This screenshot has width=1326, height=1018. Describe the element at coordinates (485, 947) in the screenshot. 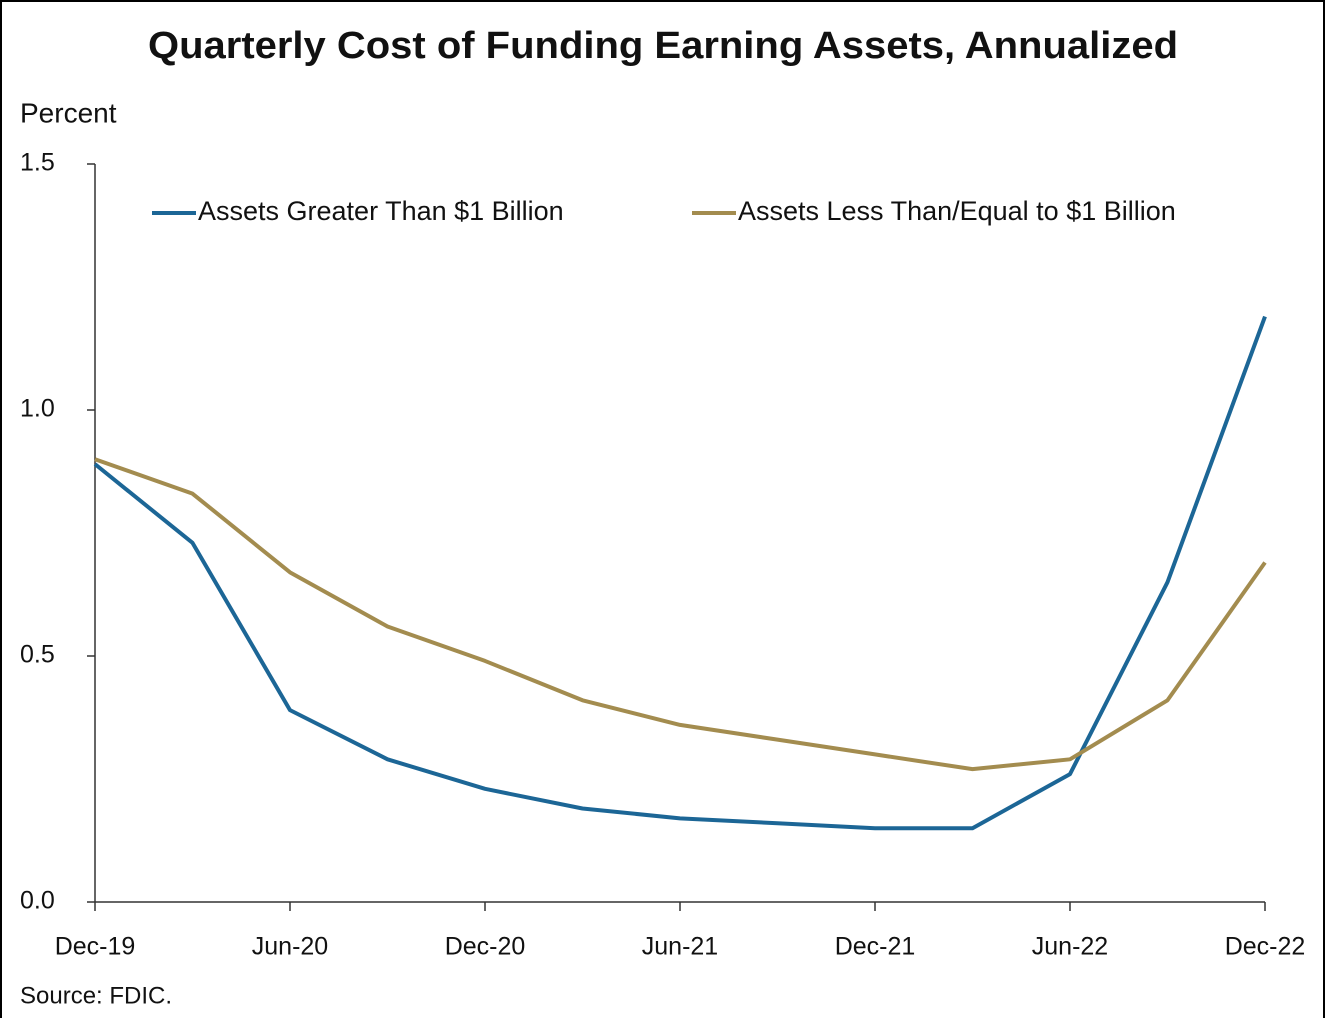

I see `x-tick-label: Dec-20` at that location.